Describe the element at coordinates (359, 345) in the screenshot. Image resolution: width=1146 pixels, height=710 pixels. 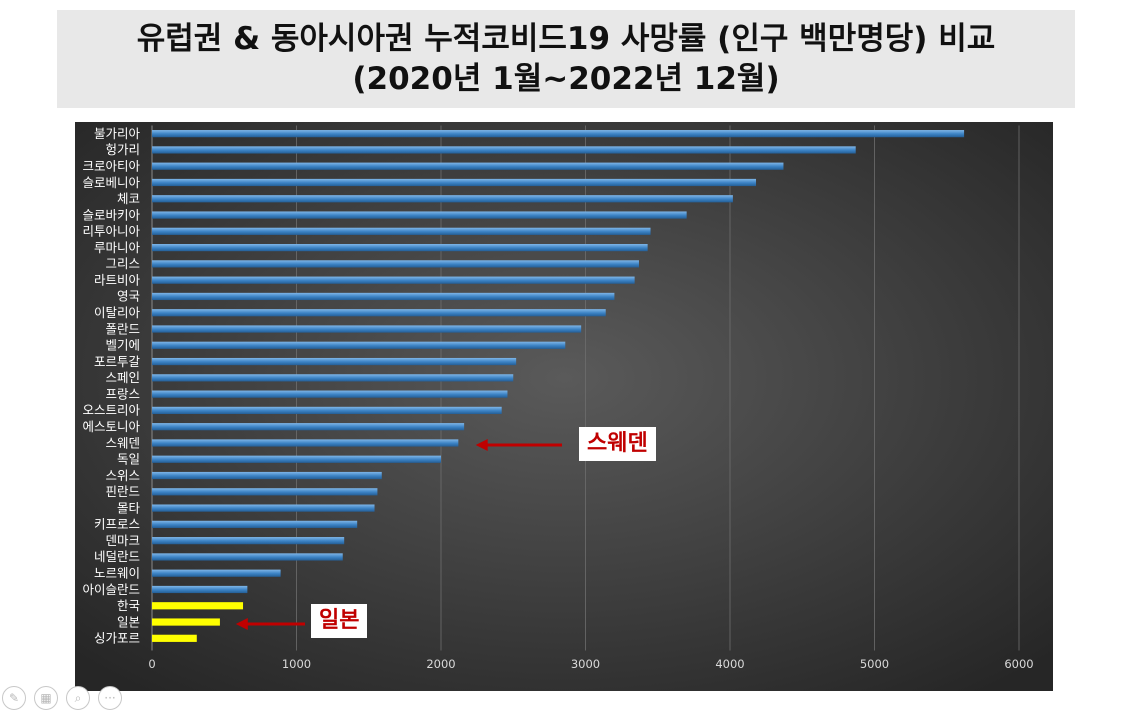
I see `bar-벨기에` at that location.